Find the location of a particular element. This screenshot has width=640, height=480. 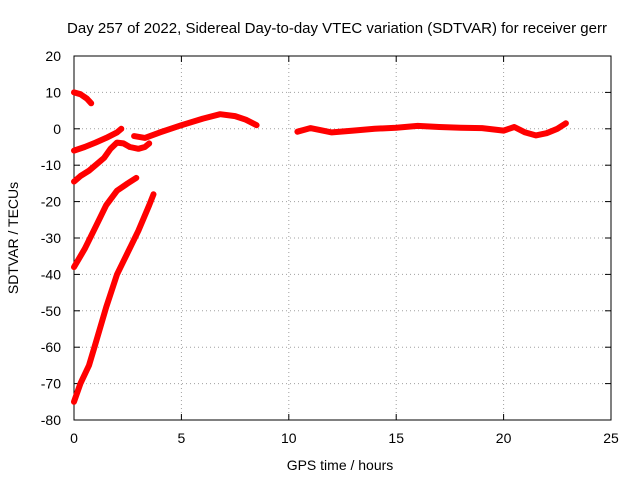

x-tick-label: 25 is located at coordinates (611, 438).